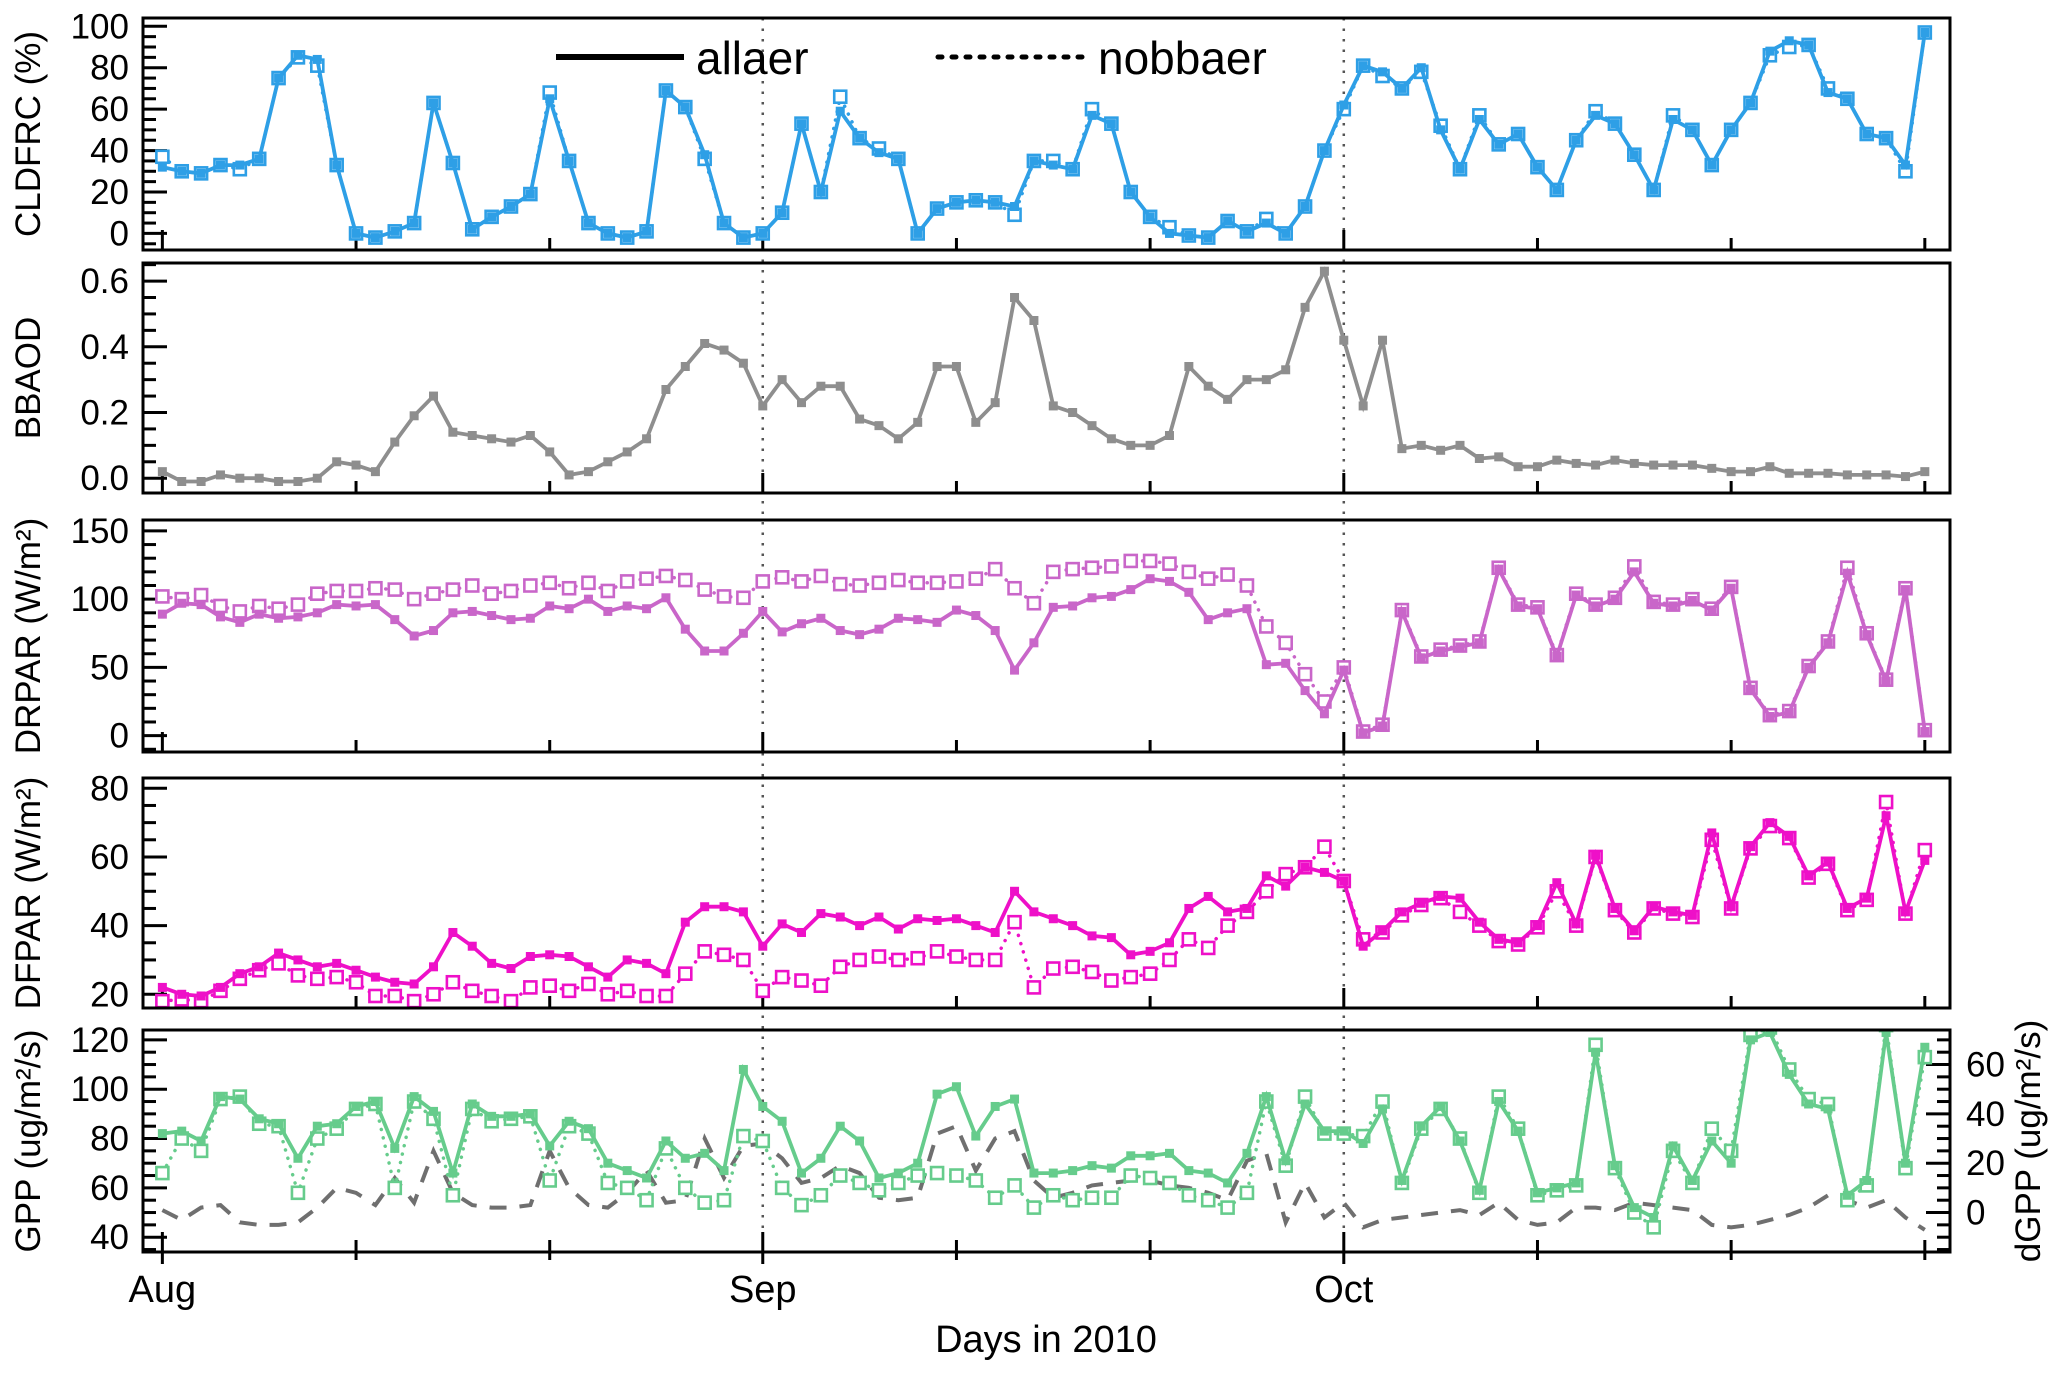 The width and height of the screenshot is (2067, 1373). What do you see at coordinates (128, 891) in the screenshot?
I see `dfpar-y-ticks: 20 40 60 80` at bounding box center [128, 891].